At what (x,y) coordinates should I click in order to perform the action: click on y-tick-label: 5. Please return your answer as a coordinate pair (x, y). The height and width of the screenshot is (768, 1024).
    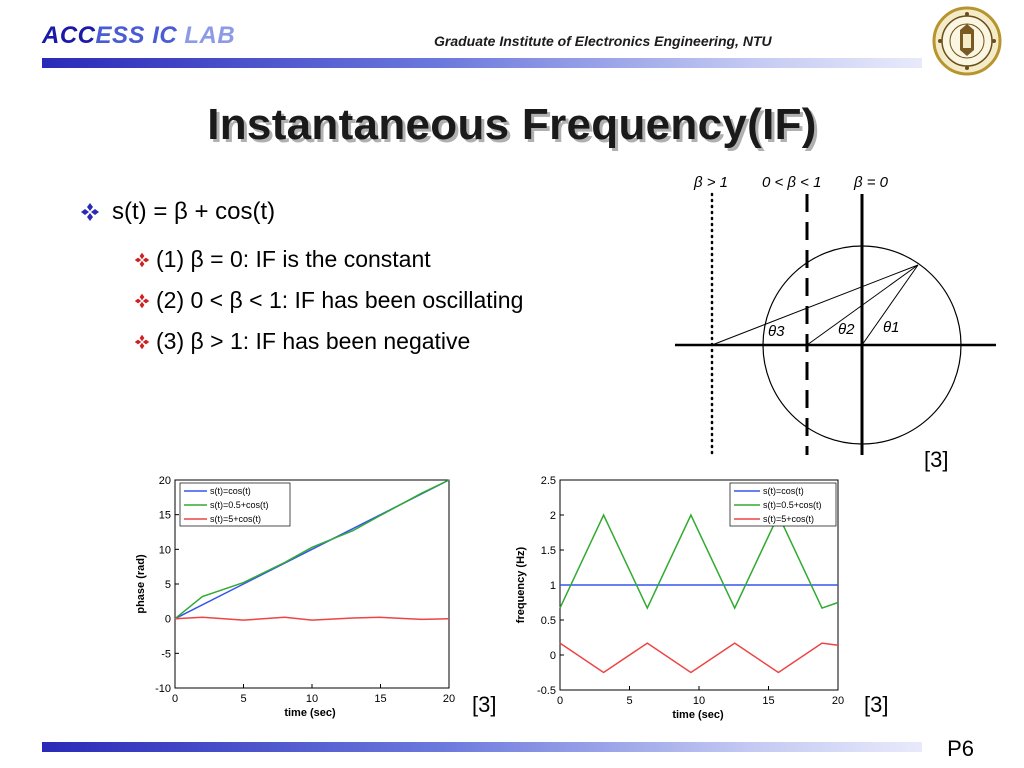
    Looking at the image, I should click on (168, 585).